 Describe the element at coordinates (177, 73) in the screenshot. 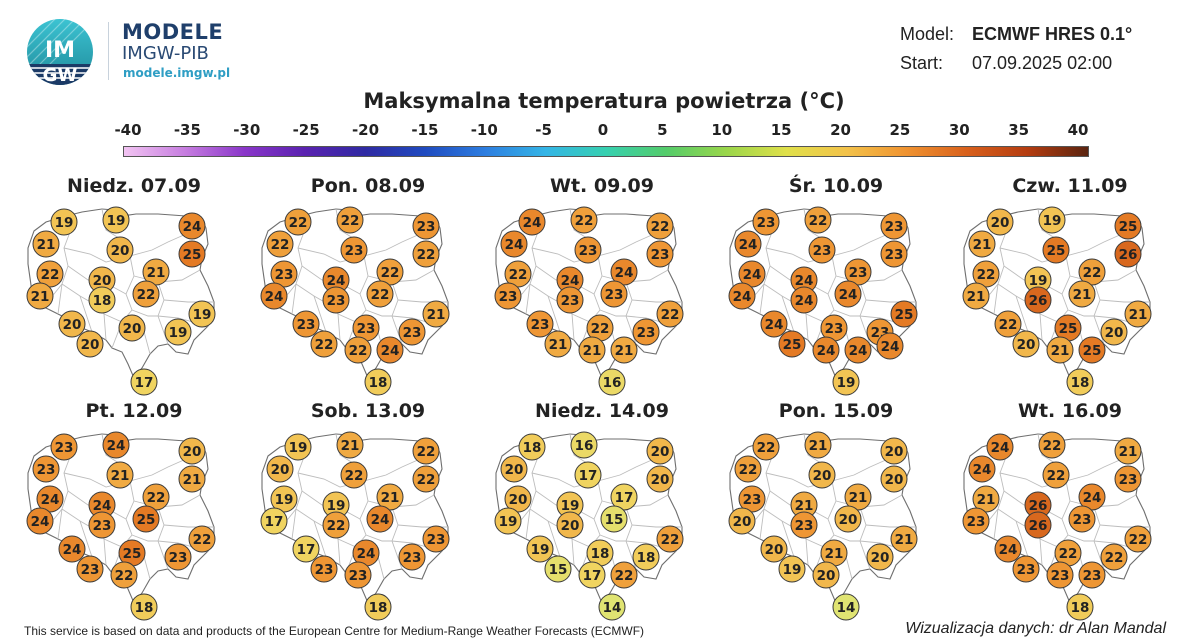

I see `brand-url: modele.imgw.pl` at that location.